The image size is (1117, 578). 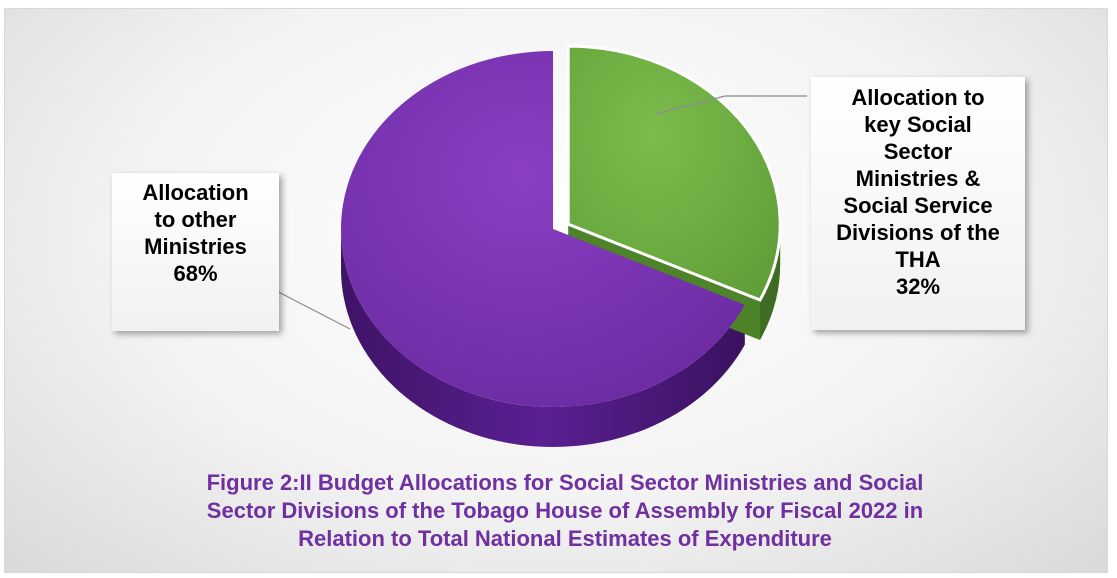 I want to click on label-line: Social Service, so click(x=918, y=205).